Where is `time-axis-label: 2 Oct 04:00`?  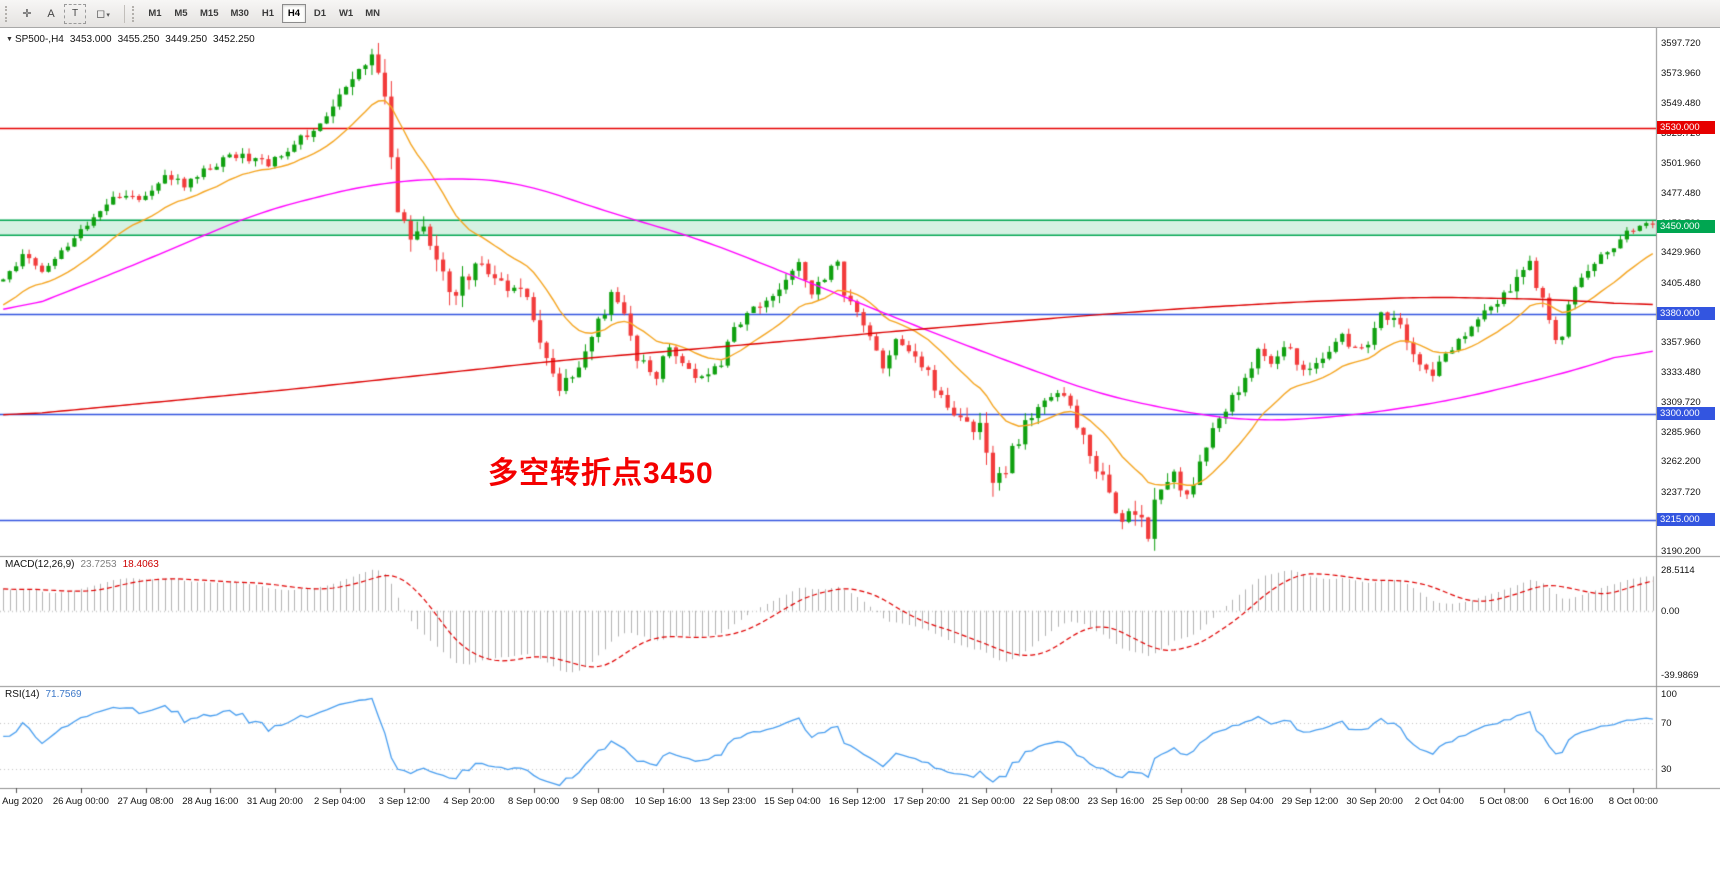 time-axis-label: 2 Oct 04:00 is located at coordinates (1439, 801).